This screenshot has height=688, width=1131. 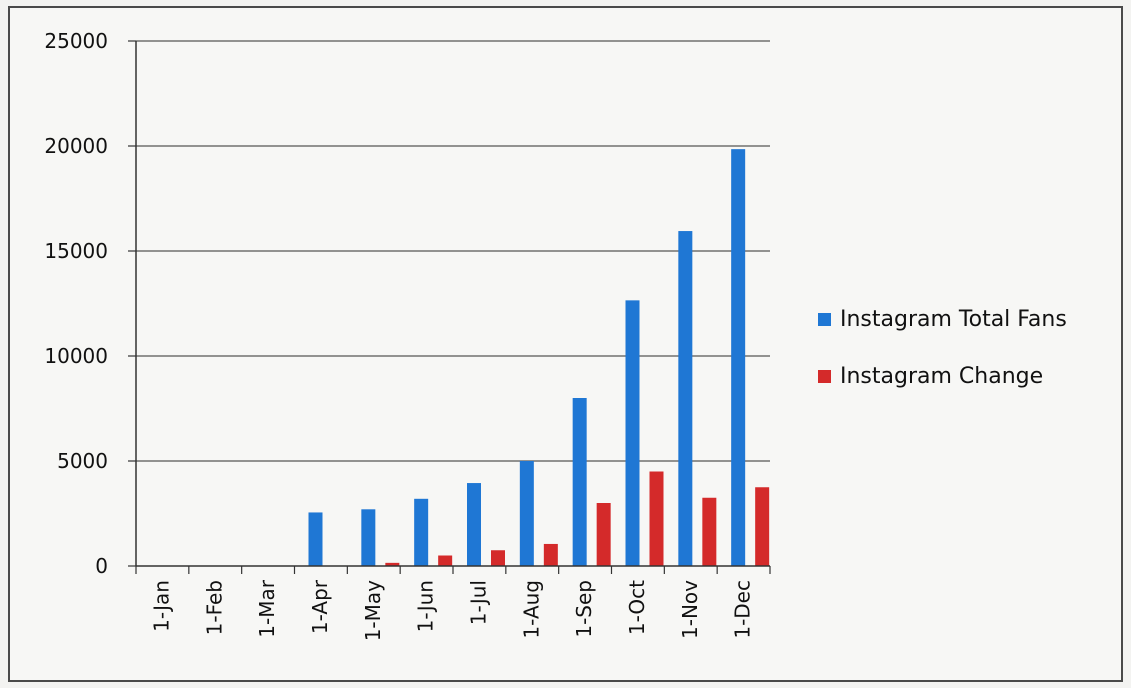 What do you see at coordinates (320, 606) in the screenshot?
I see `x-tick-label: 1-Apr` at bounding box center [320, 606].